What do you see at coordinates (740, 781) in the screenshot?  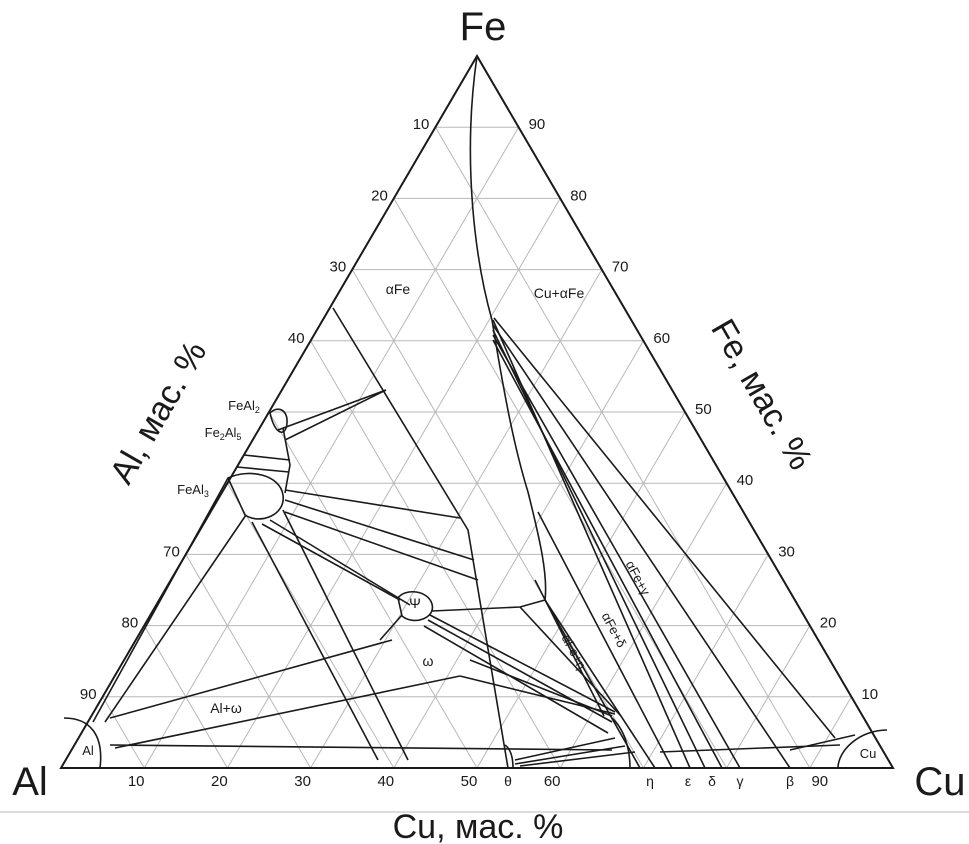 I see `bottom-phase-label: γ` at bounding box center [740, 781].